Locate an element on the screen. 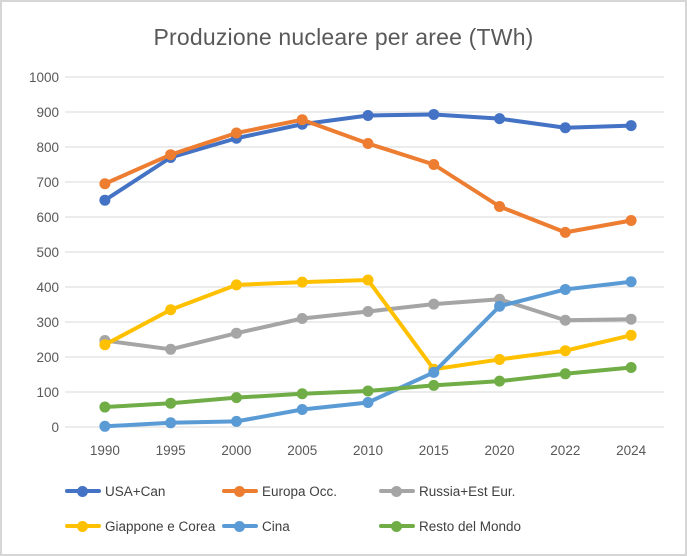 Image resolution: width=687 pixels, height=556 pixels. data-point-europa-occ-2005 is located at coordinates (302, 120).